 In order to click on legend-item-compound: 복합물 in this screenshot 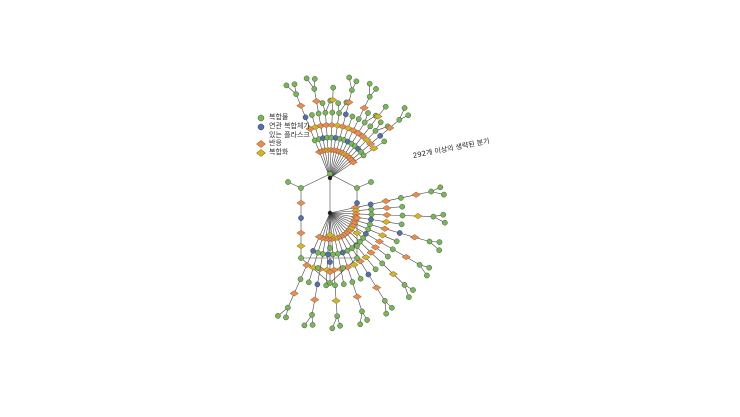, I will do `click(282, 117)`.